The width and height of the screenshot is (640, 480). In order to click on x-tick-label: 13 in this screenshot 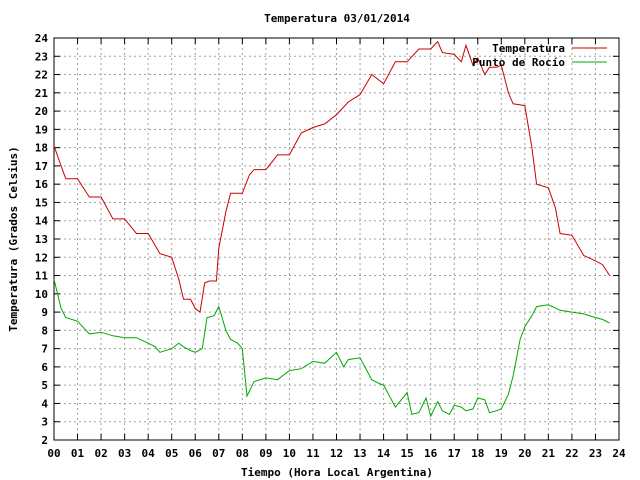, I will do `click(359, 453)`.